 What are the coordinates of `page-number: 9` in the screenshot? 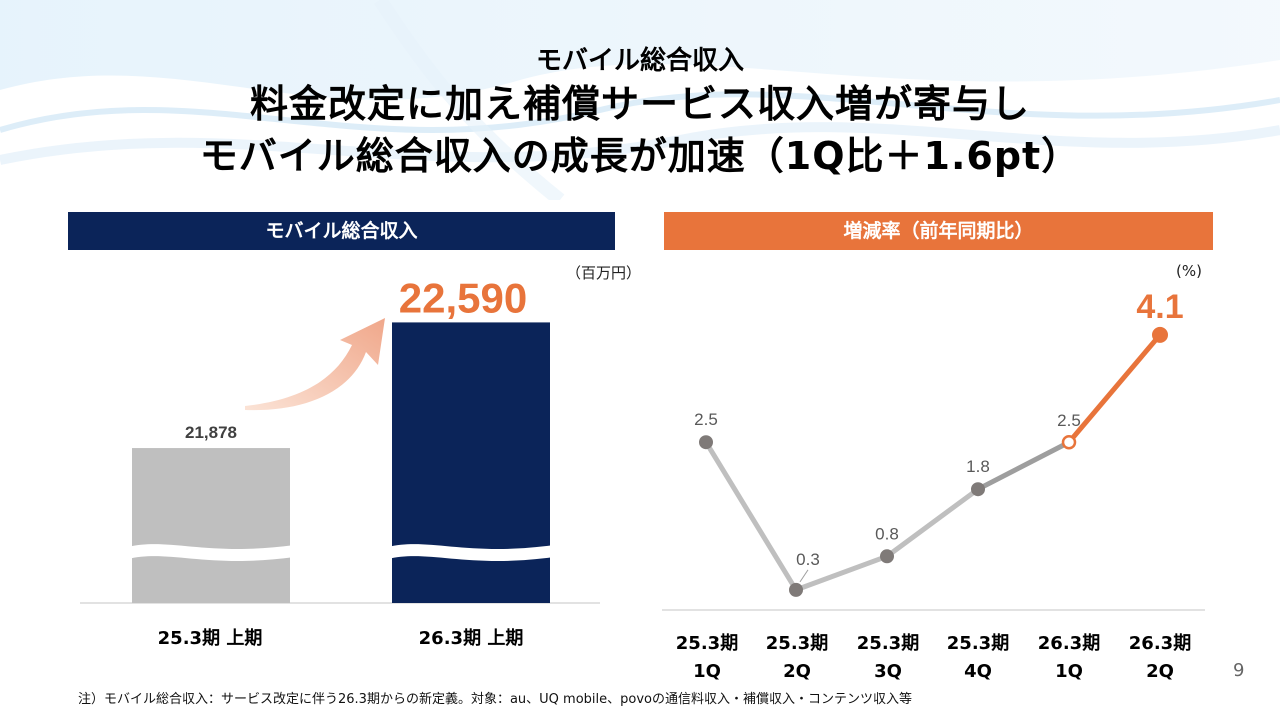 It's located at (1239, 670).